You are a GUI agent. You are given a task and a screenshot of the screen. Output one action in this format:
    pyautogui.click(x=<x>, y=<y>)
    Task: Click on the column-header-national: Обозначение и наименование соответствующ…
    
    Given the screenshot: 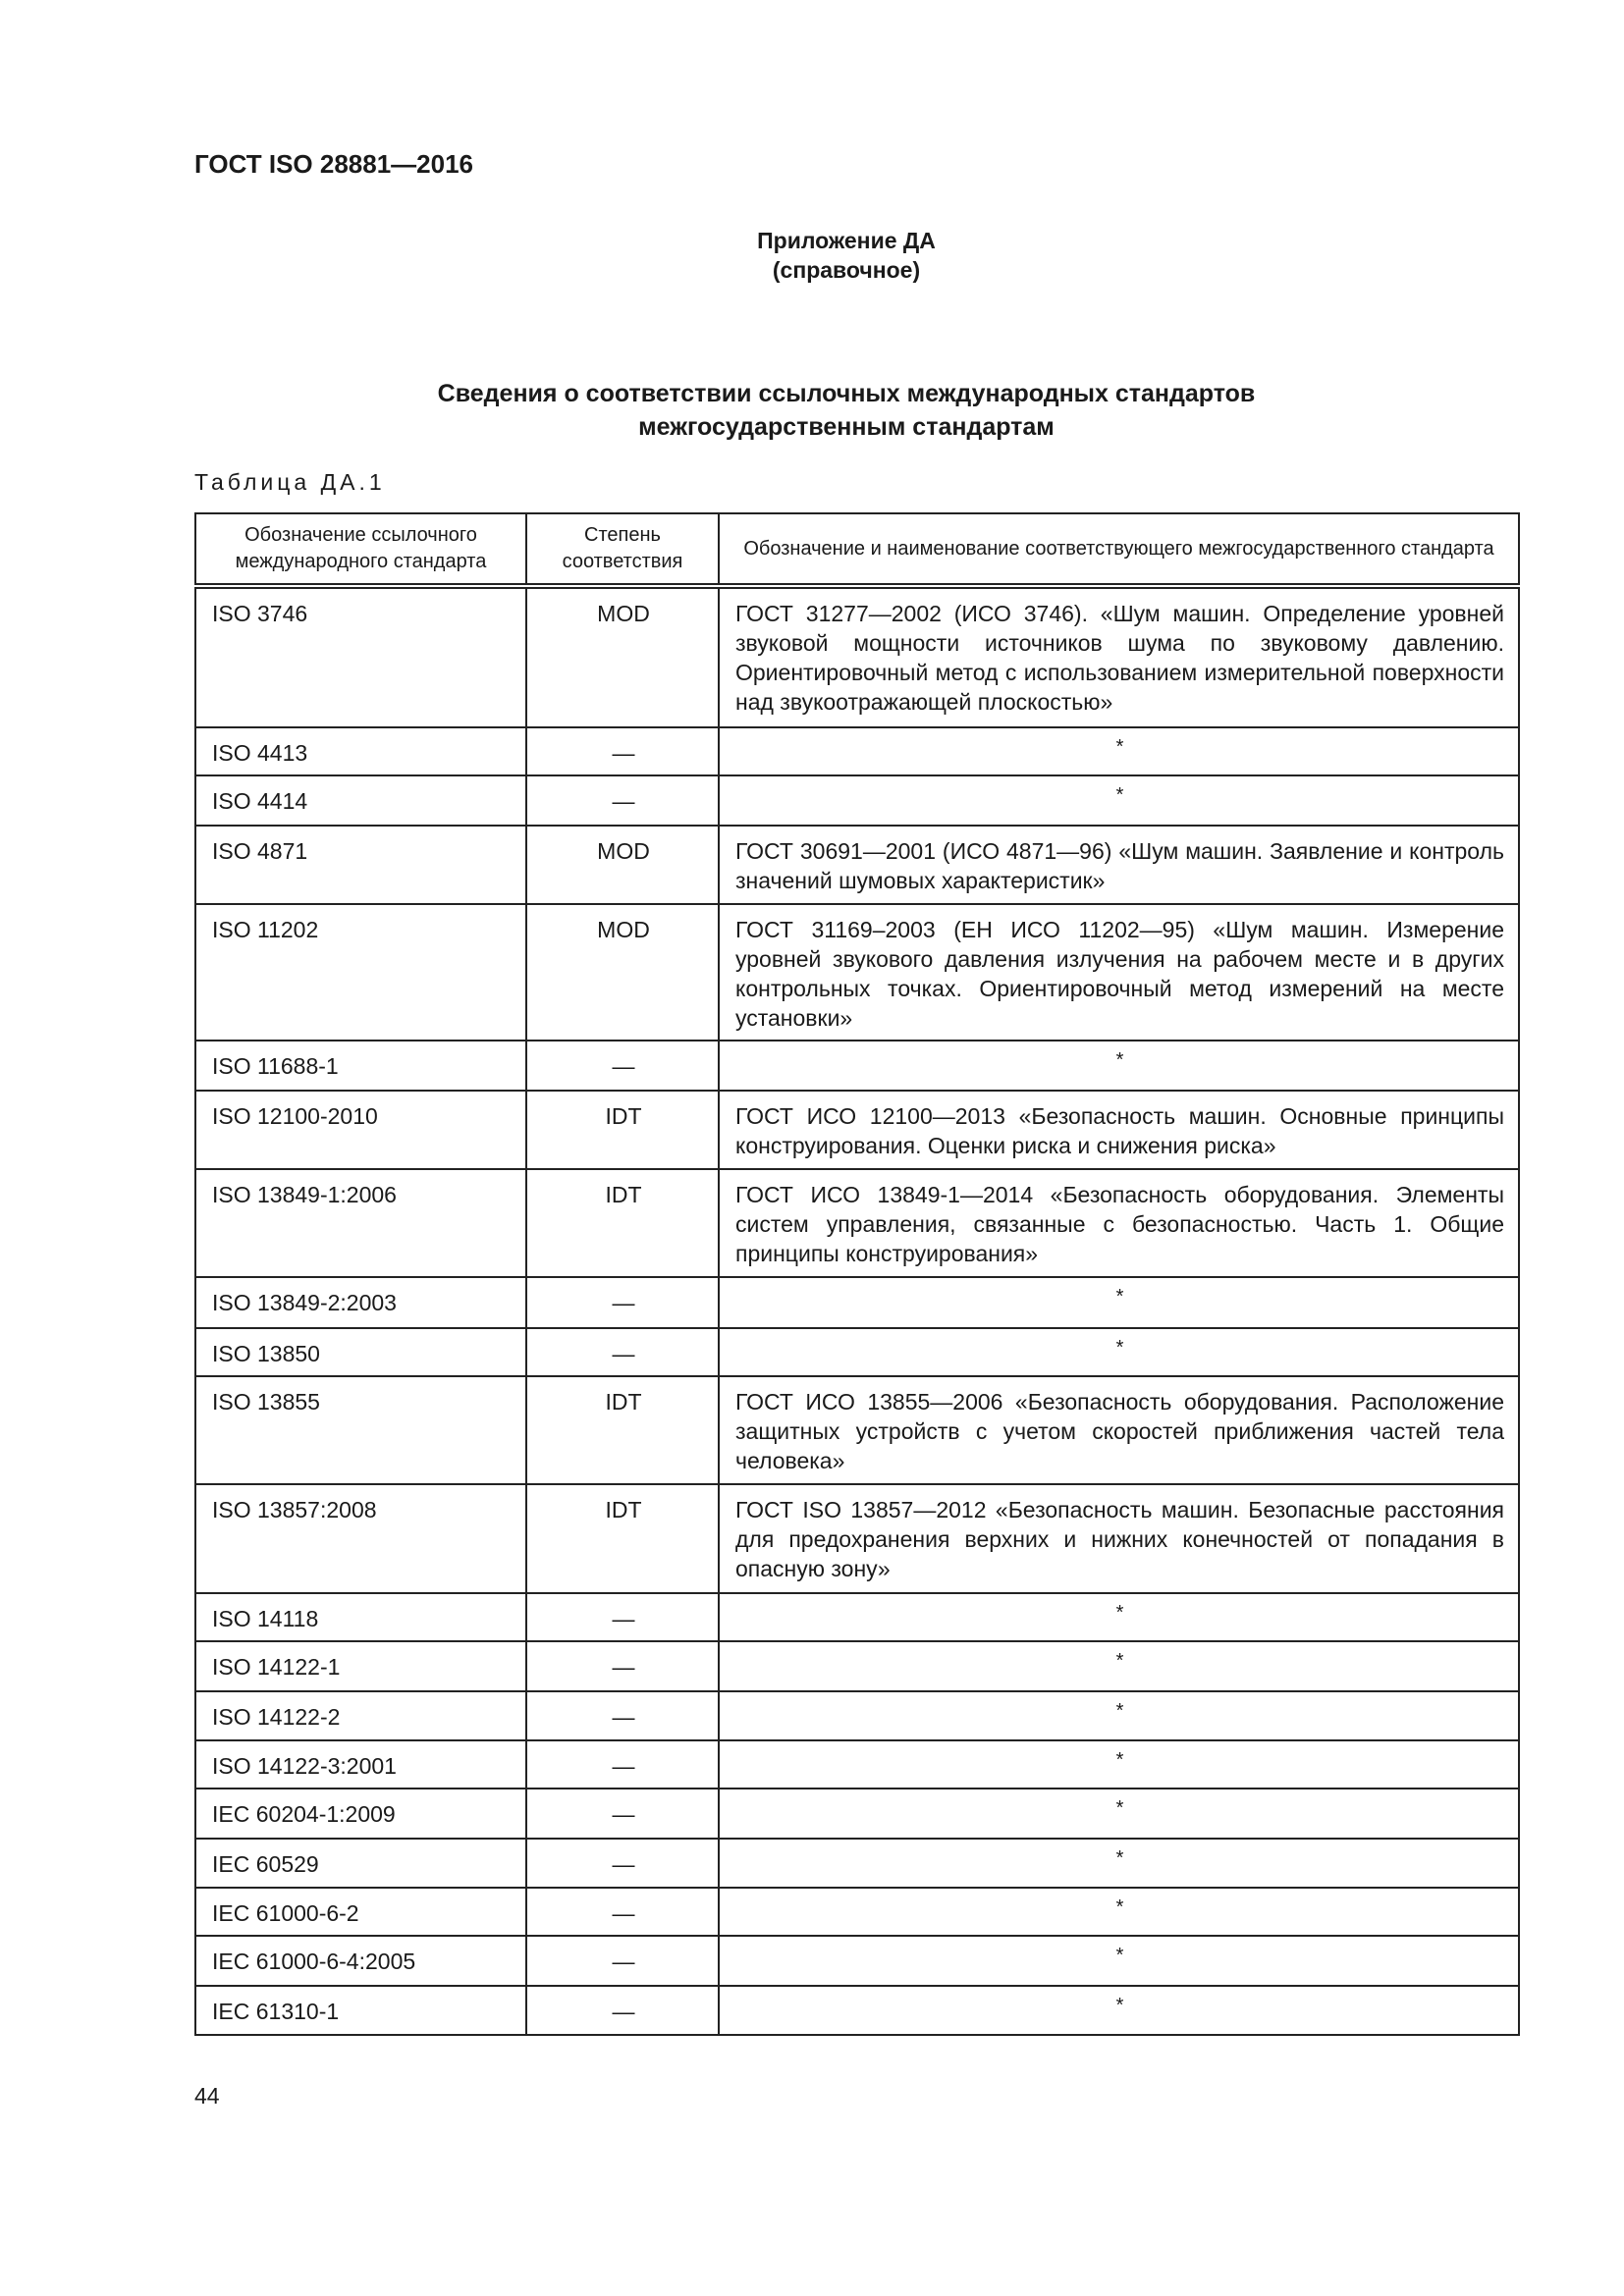 What is the action you would take?
    pyautogui.click(x=1119, y=550)
    